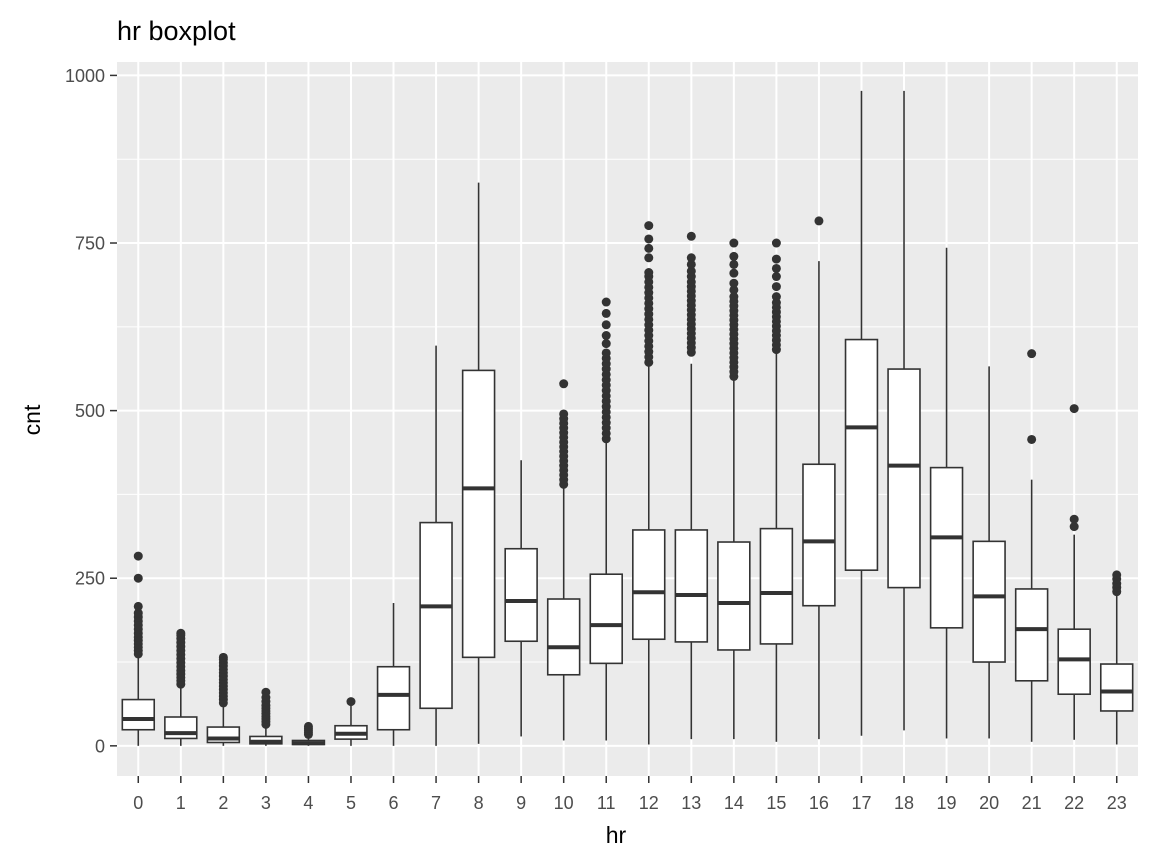  Describe the element at coordinates (351, 803) in the screenshot. I see `x-tick-label: 5` at that location.